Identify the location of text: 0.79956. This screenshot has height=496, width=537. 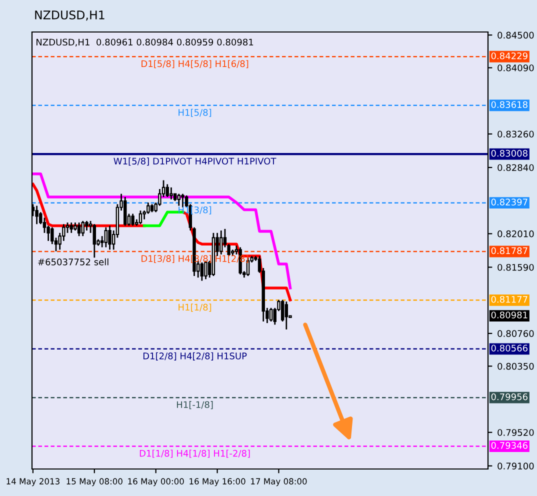
(509, 396).